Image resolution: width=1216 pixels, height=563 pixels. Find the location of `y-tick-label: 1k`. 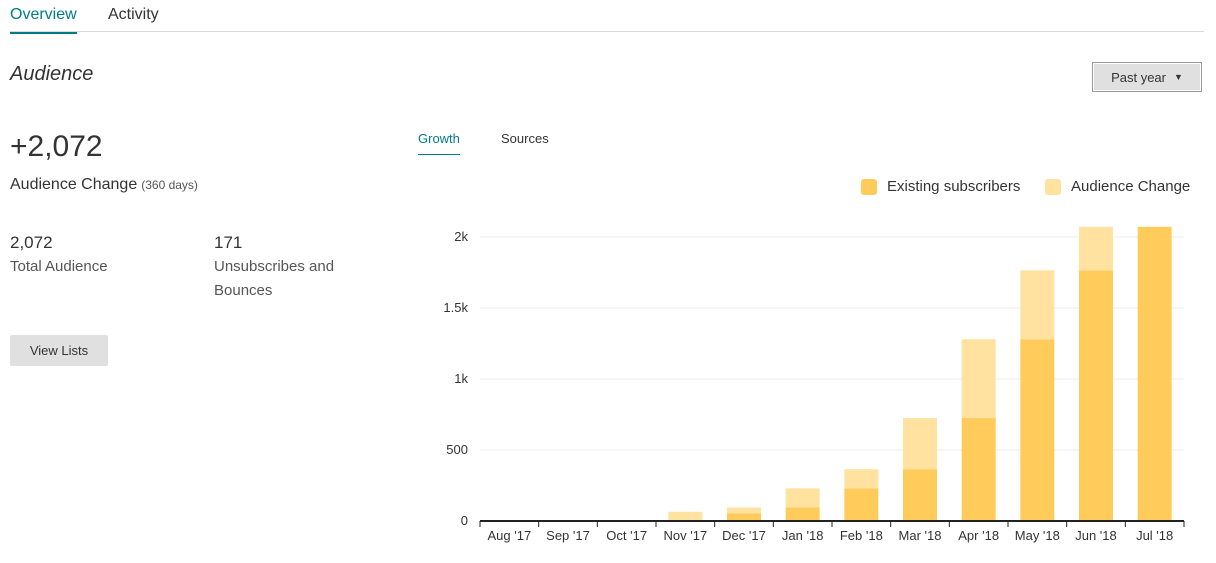

y-tick-label: 1k is located at coordinates (461, 378).